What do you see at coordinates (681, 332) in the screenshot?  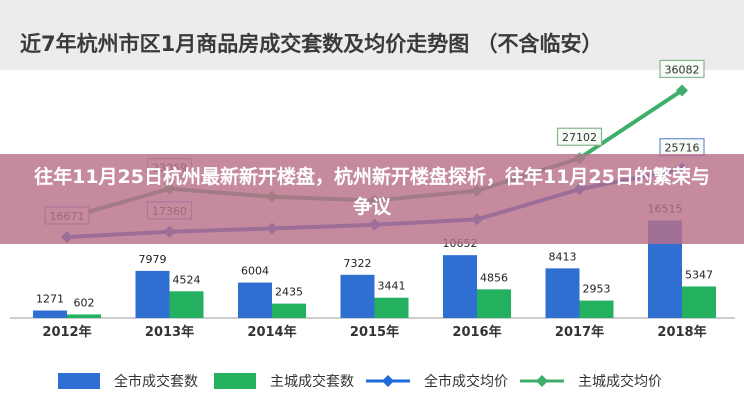 I see `x-tick-label: 2018年` at bounding box center [681, 332].